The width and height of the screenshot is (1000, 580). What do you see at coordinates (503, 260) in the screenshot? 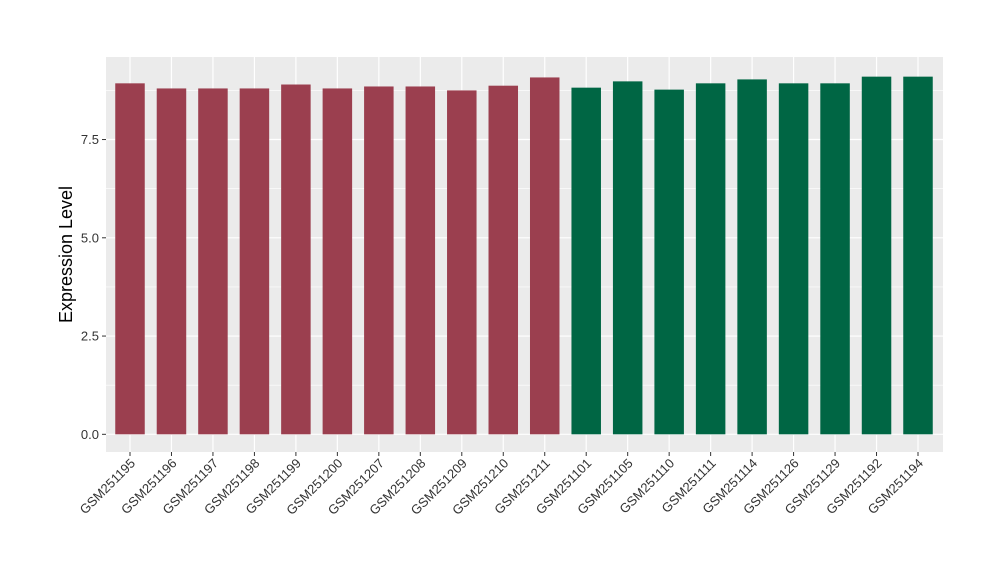
I see `bar-GSM251210` at bounding box center [503, 260].